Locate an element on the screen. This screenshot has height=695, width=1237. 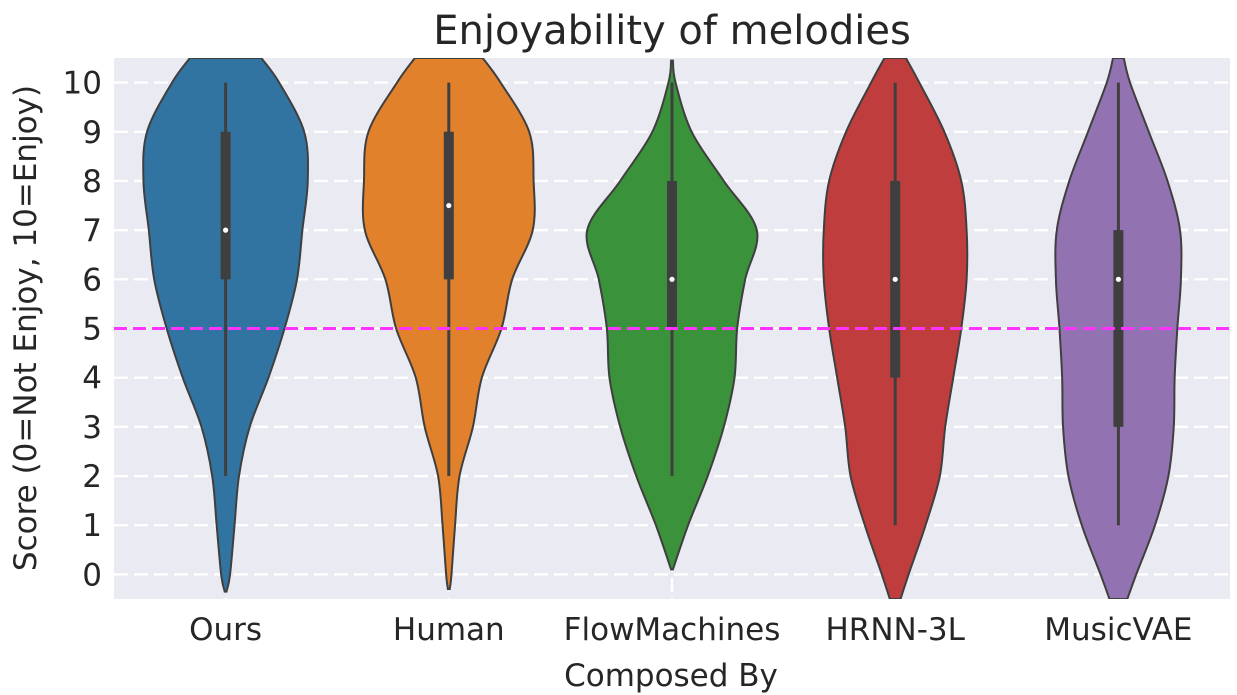
x-tick-label: MusicVAE is located at coordinates (1118, 630).